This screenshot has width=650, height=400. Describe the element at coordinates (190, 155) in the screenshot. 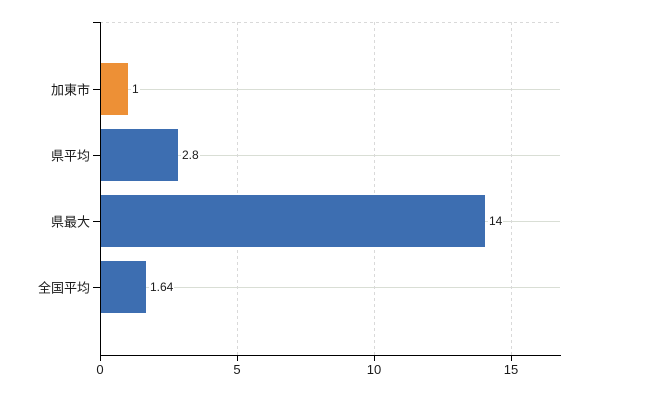

I see `value-label: 2.8` at that location.